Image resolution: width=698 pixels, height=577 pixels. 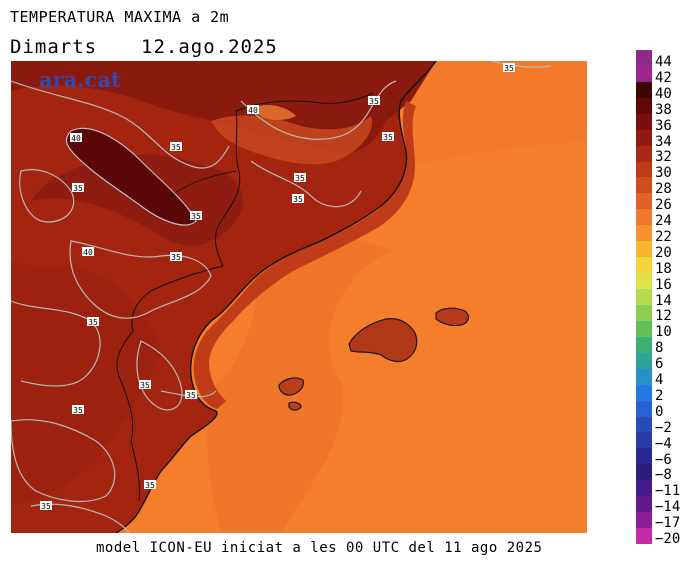 What do you see at coordinates (383, 340) in the screenshot?
I see `mallorca-island` at bounding box center [383, 340].